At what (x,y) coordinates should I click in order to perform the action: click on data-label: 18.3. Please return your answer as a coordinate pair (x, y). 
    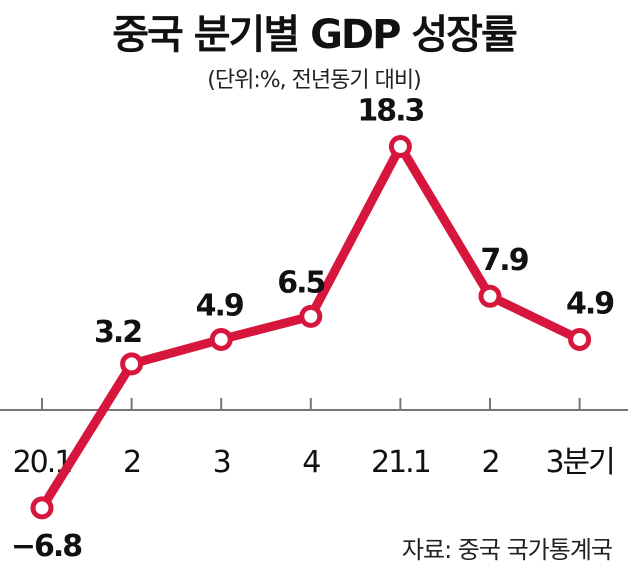
    Looking at the image, I should click on (390, 110).